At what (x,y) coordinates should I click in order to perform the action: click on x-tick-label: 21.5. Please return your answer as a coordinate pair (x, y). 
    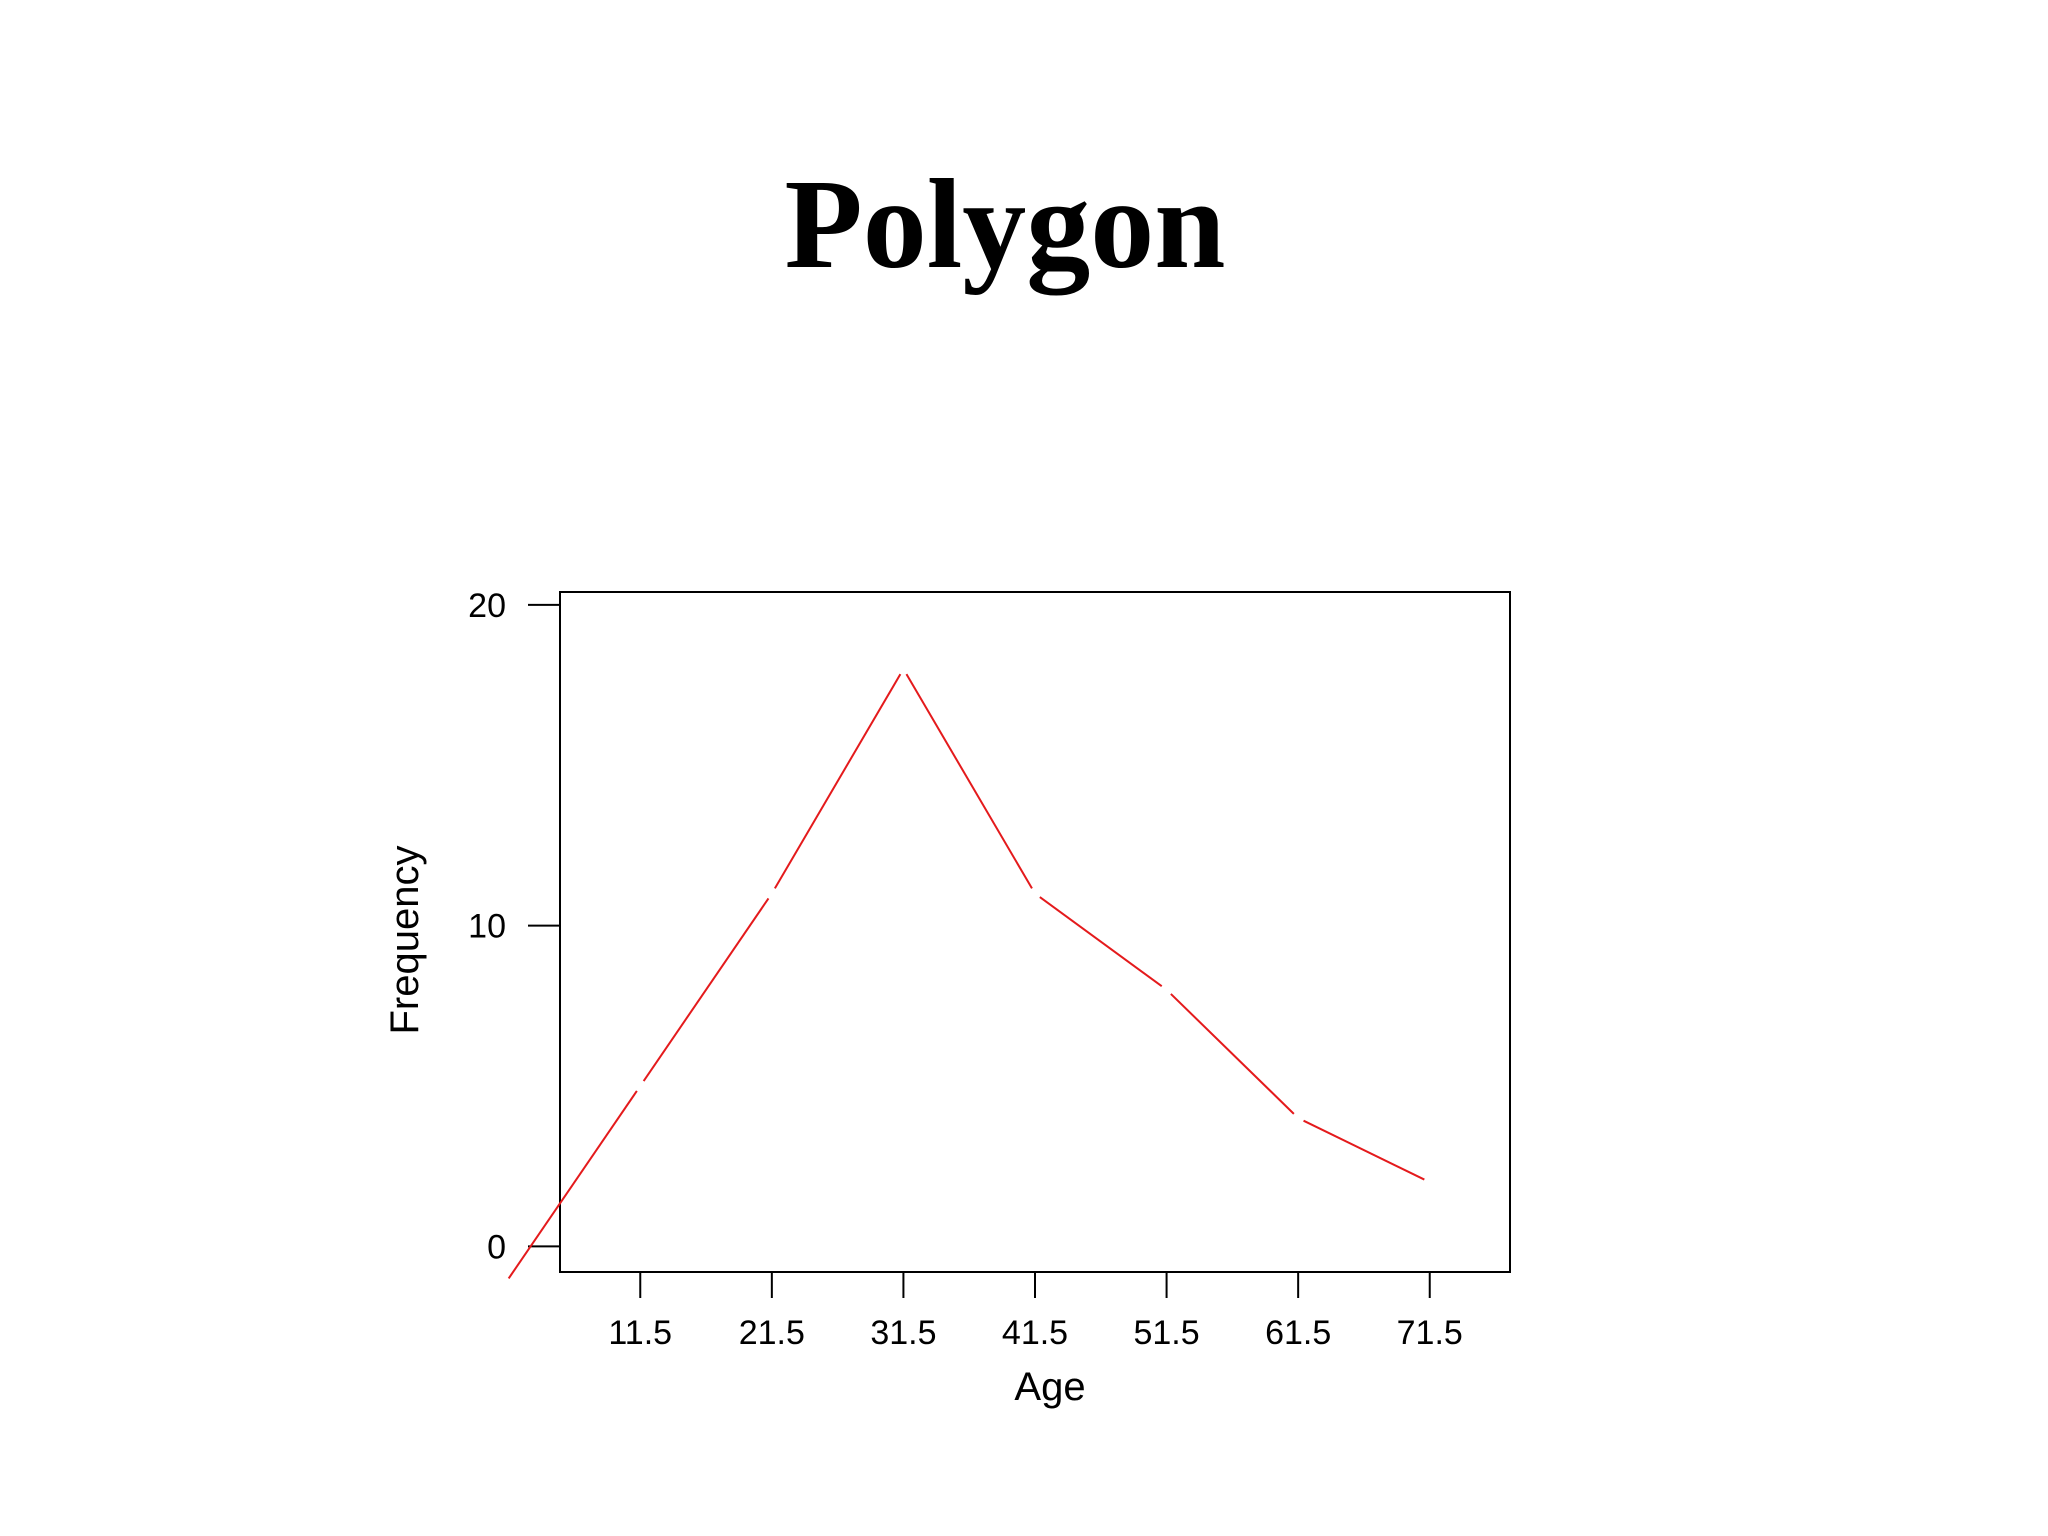
    Looking at the image, I should click on (772, 1333).